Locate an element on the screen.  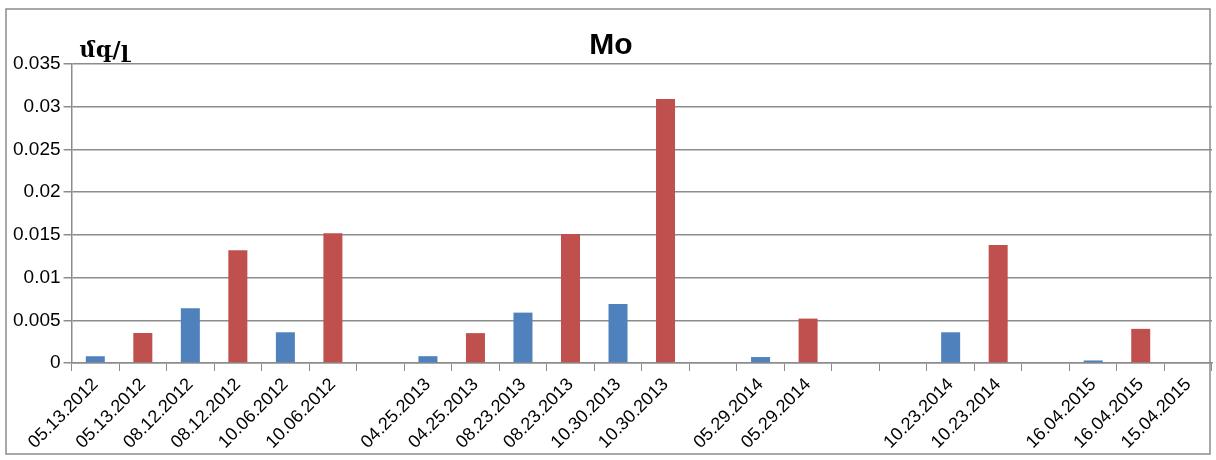
y-tick-label: 0.025 is located at coordinates (37, 148).